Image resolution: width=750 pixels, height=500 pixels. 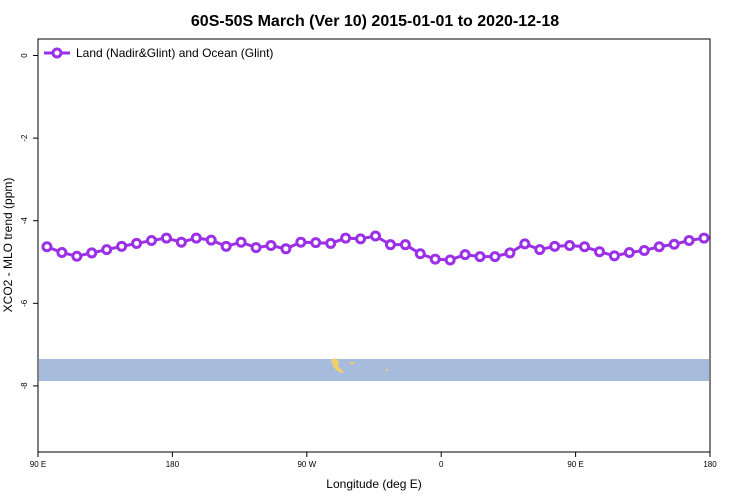 I want to click on y-tick-label: -4, so click(x=24, y=221).